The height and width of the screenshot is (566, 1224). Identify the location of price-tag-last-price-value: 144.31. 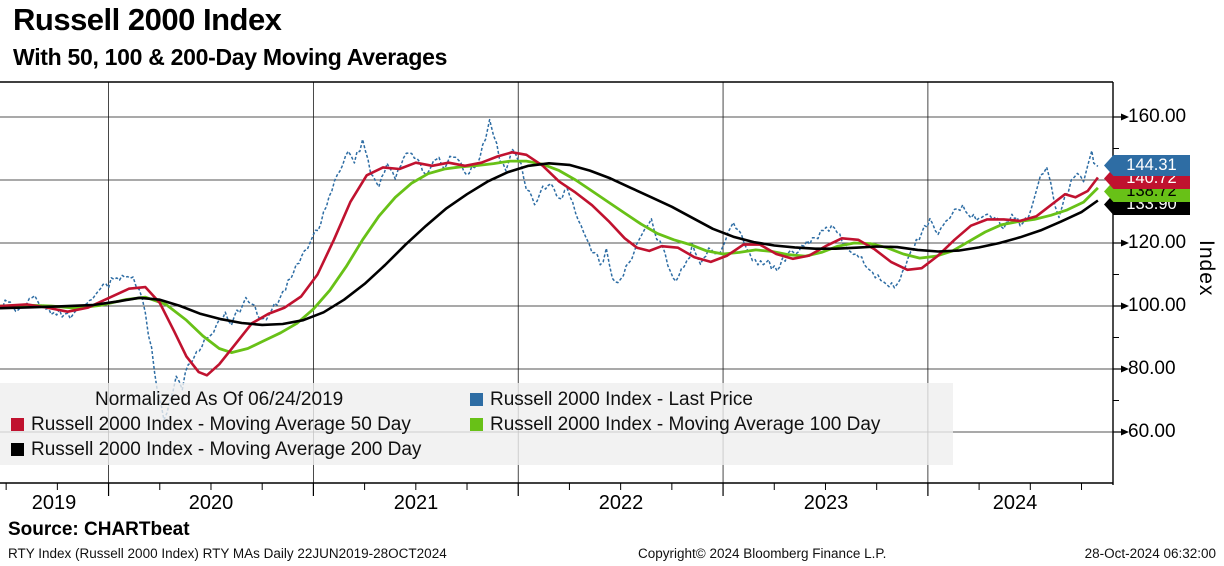
(1151, 165).